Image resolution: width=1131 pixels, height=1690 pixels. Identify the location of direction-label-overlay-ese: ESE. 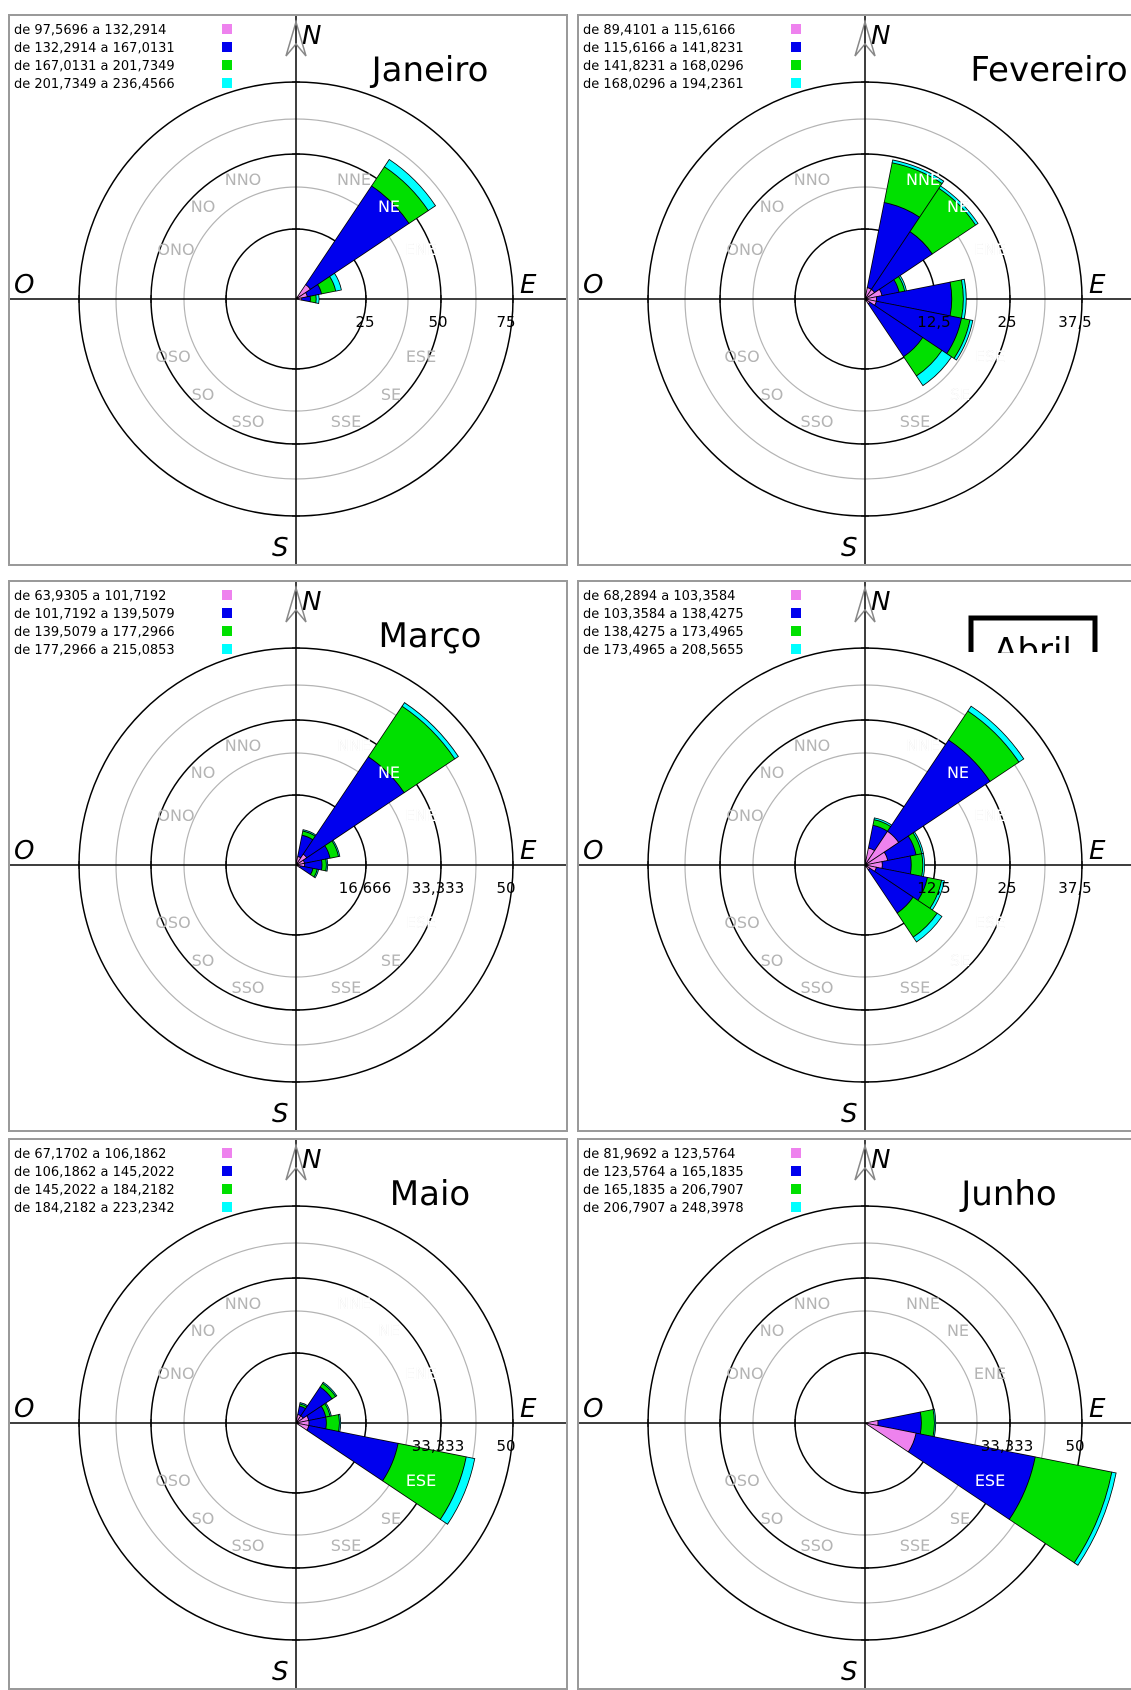
(421, 1480).